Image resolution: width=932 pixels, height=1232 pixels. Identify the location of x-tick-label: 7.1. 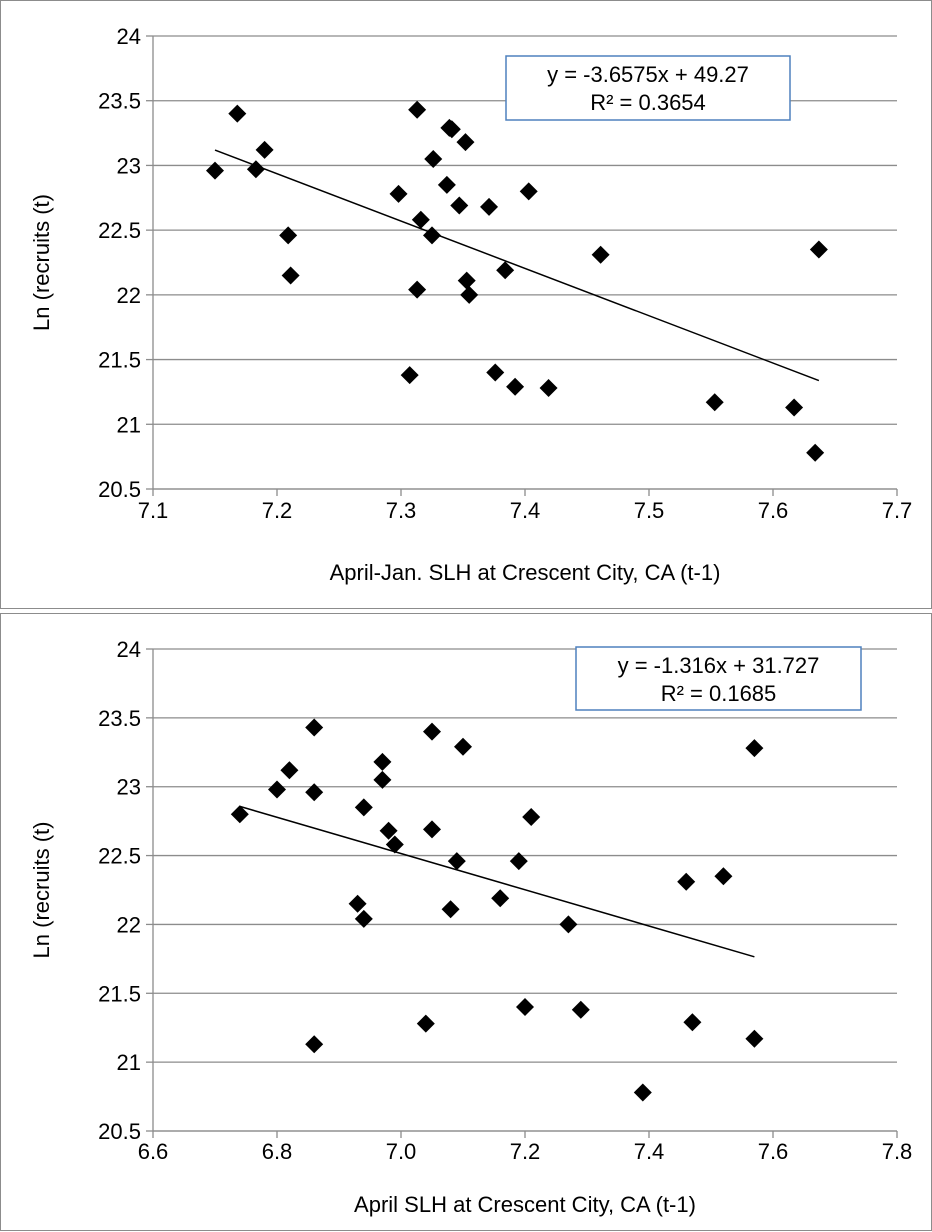
(153, 510).